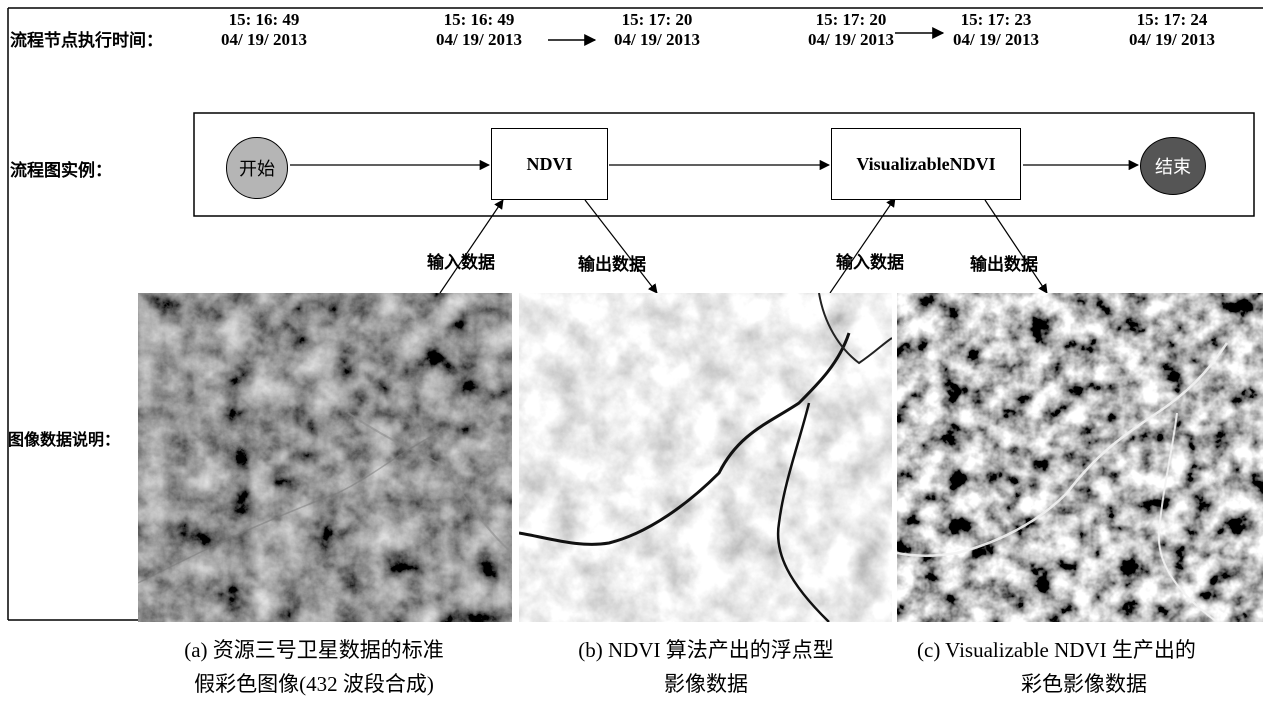  What do you see at coordinates (706, 684) in the screenshot?
I see `caption-b-line2: 影像数据` at bounding box center [706, 684].